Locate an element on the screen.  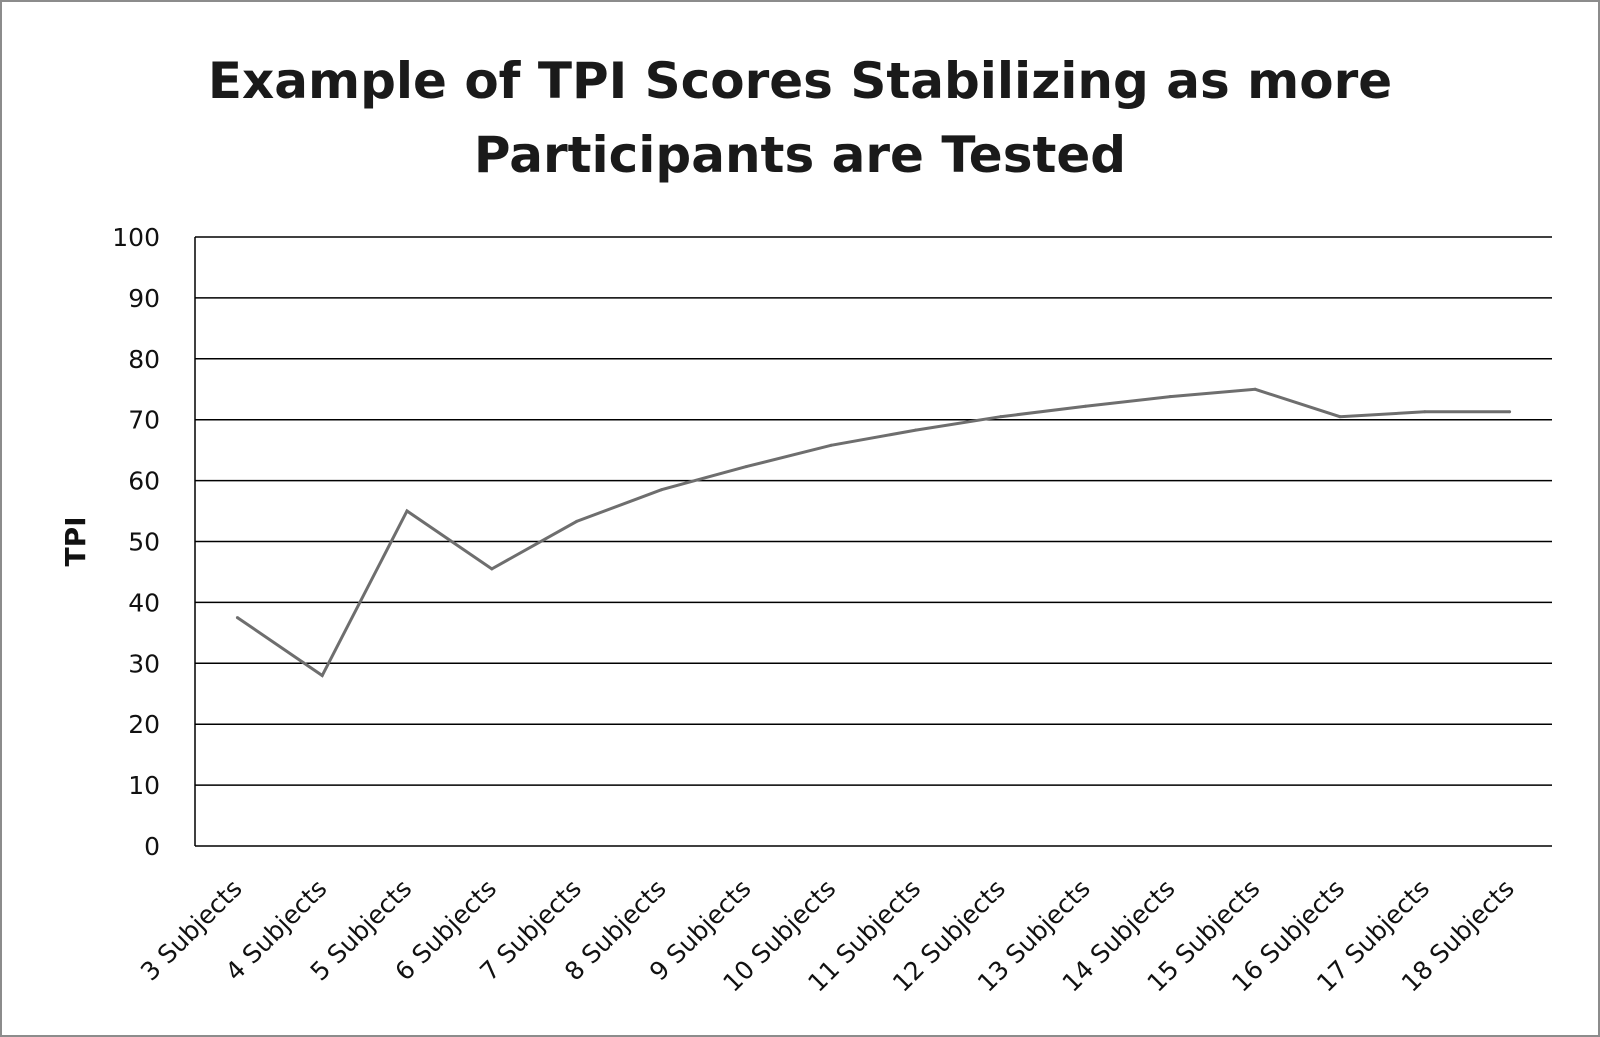
y-tick-label: 40 is located at coordinates (144, 602).